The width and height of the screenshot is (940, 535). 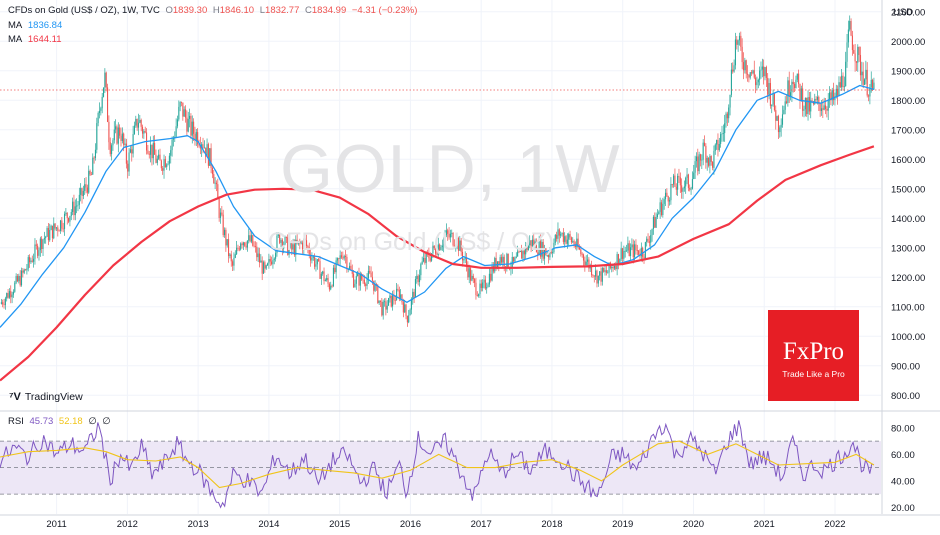 I want to click on ma-legend-2: MA 1644.11, so click(x=36, y=40).